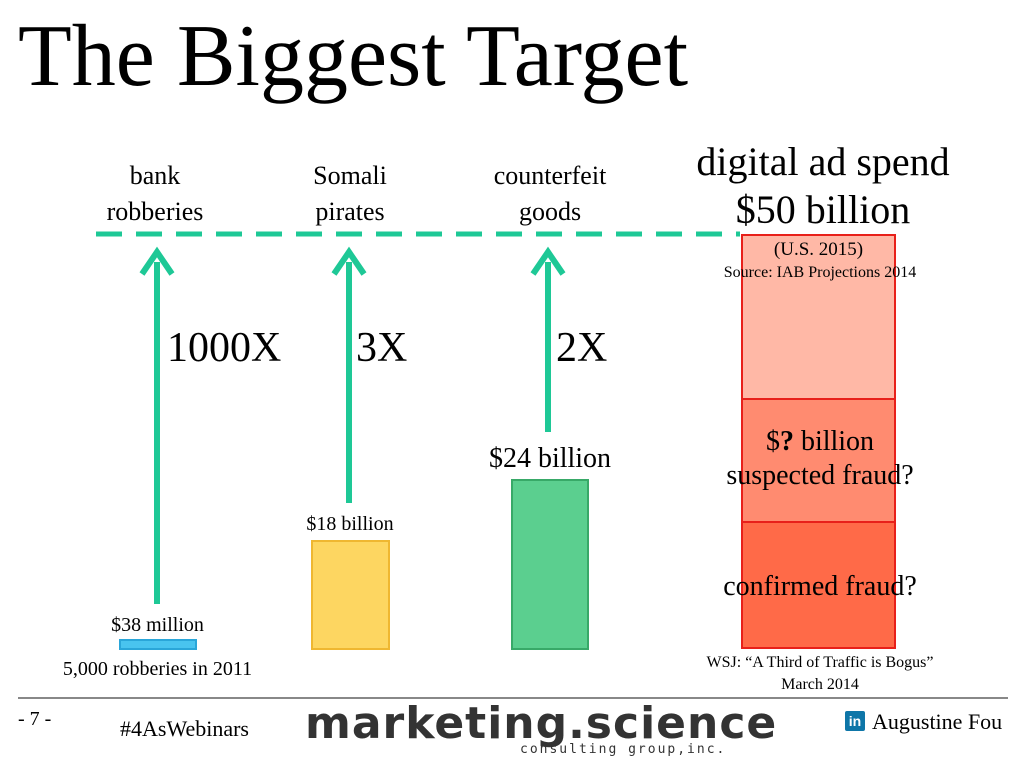 This screenshot has height=768, width=1024. I want to click on company-logo: marketing.science, so click(541, 723).